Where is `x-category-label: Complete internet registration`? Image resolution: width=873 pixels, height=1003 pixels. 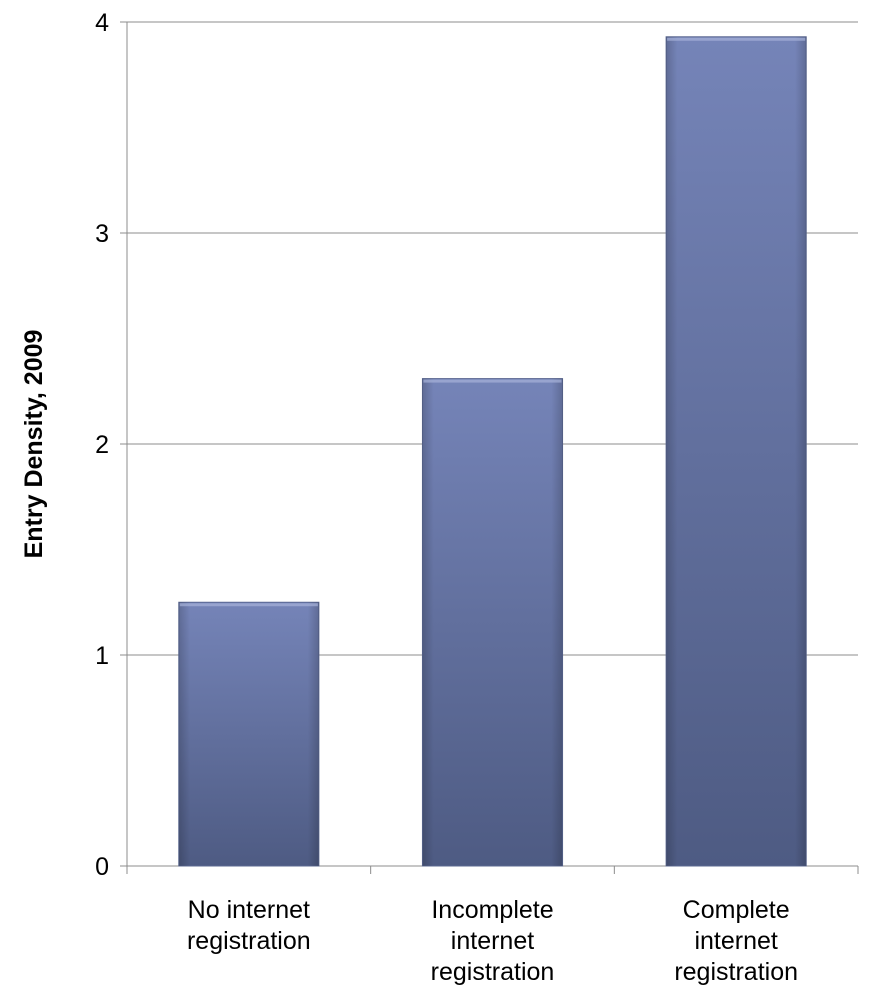 x-category-label: Complete internet registration is located at coordinates (736, 941).